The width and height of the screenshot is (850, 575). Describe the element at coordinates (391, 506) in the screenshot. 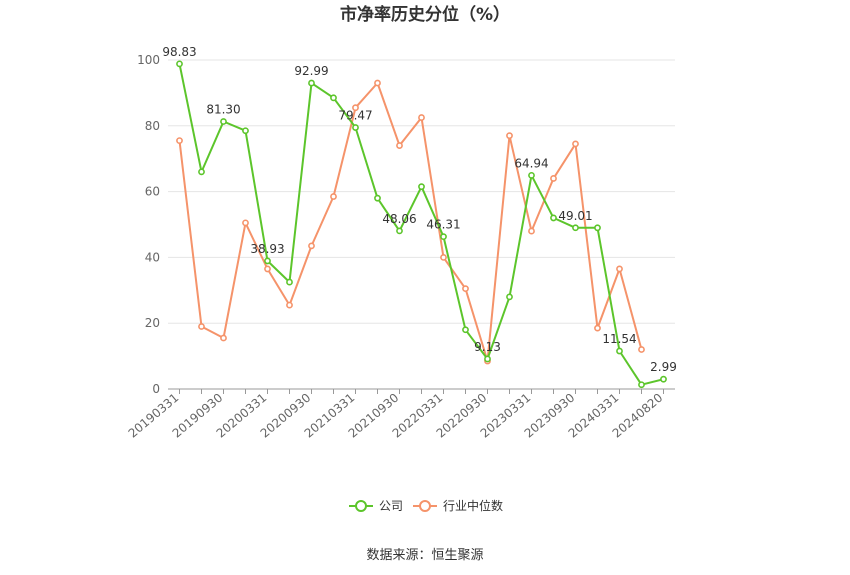

I see `legend-label: 公司` at that location.